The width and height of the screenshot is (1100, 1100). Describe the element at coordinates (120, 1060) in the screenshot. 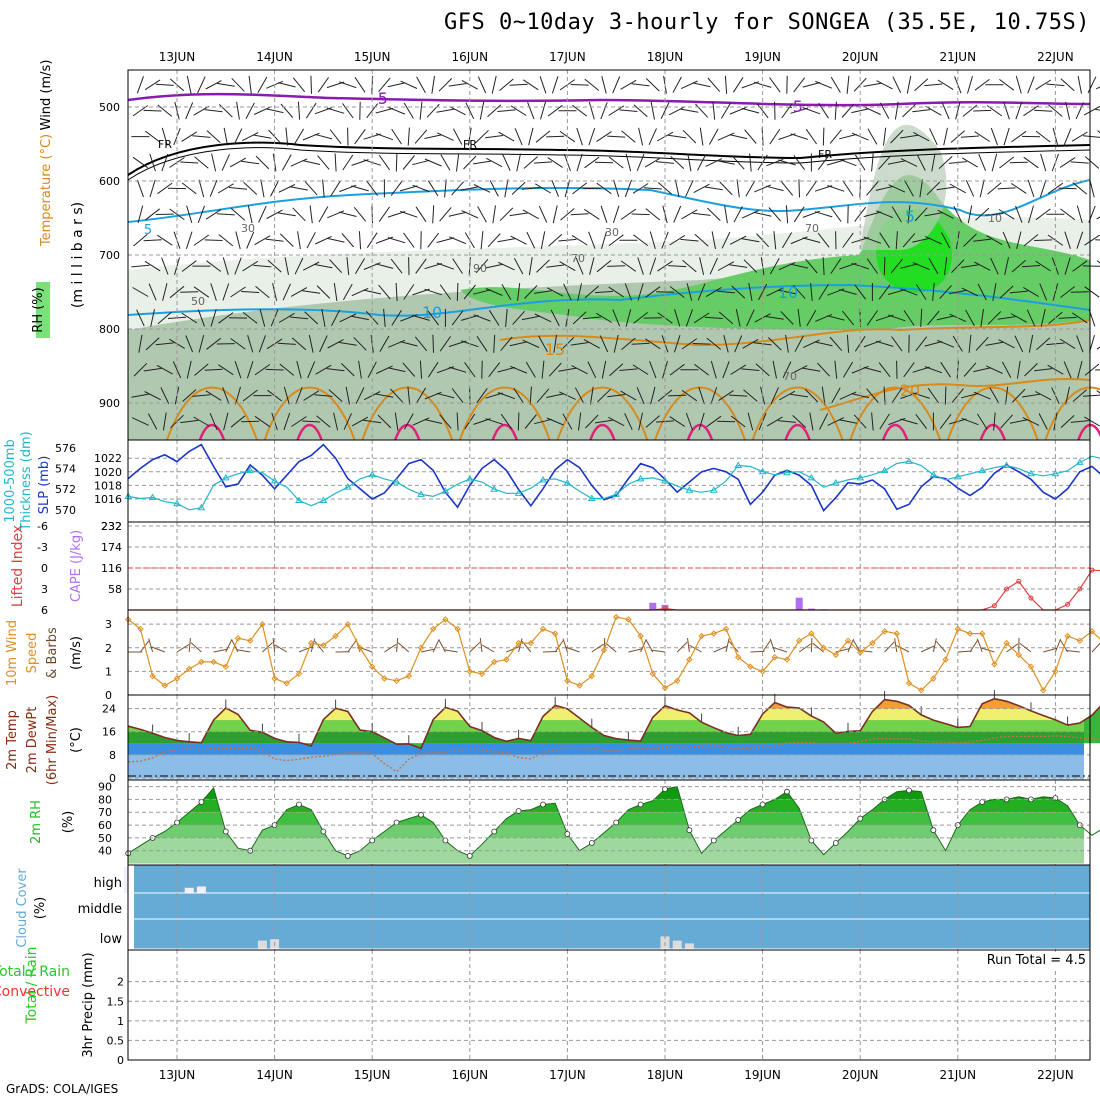

I see `precip-tick: 0` at that location.